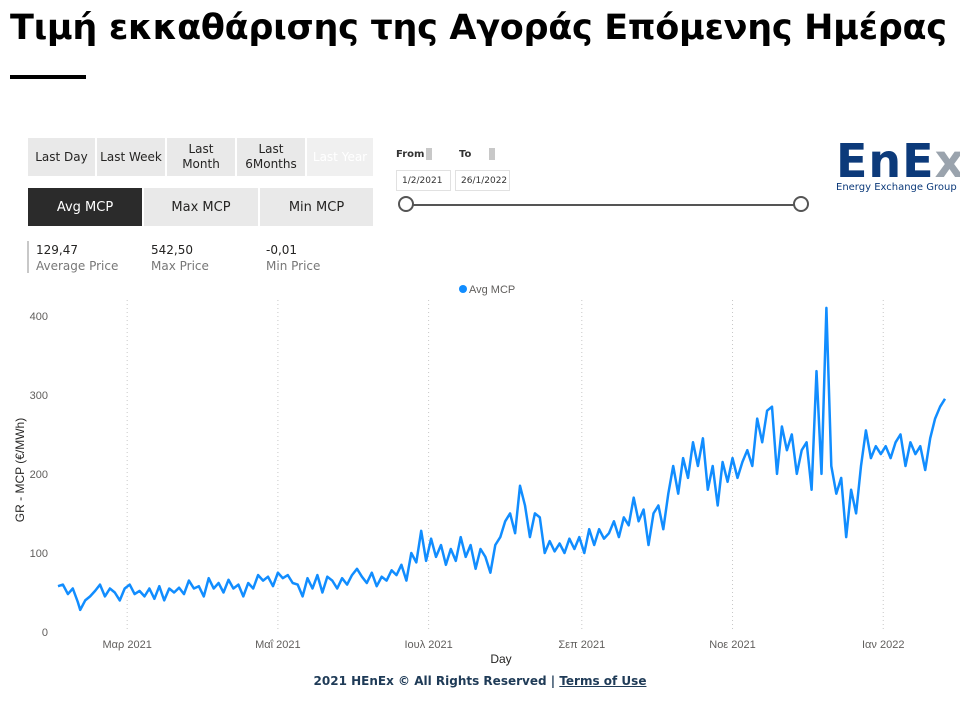  What do you see at coordinates (581, 645) in the screenshot?
I see `x-tick-label: Σεπ 2021` at bounding box center [581, 645].